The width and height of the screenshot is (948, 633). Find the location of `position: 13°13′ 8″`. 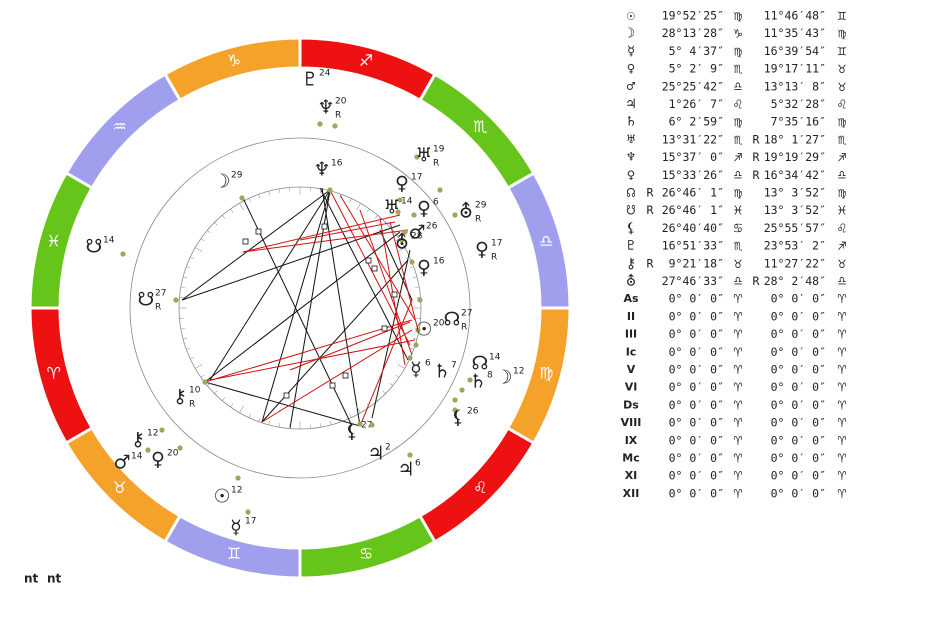

position: 13°13′ 8″ is located at coordinates (795, 86).